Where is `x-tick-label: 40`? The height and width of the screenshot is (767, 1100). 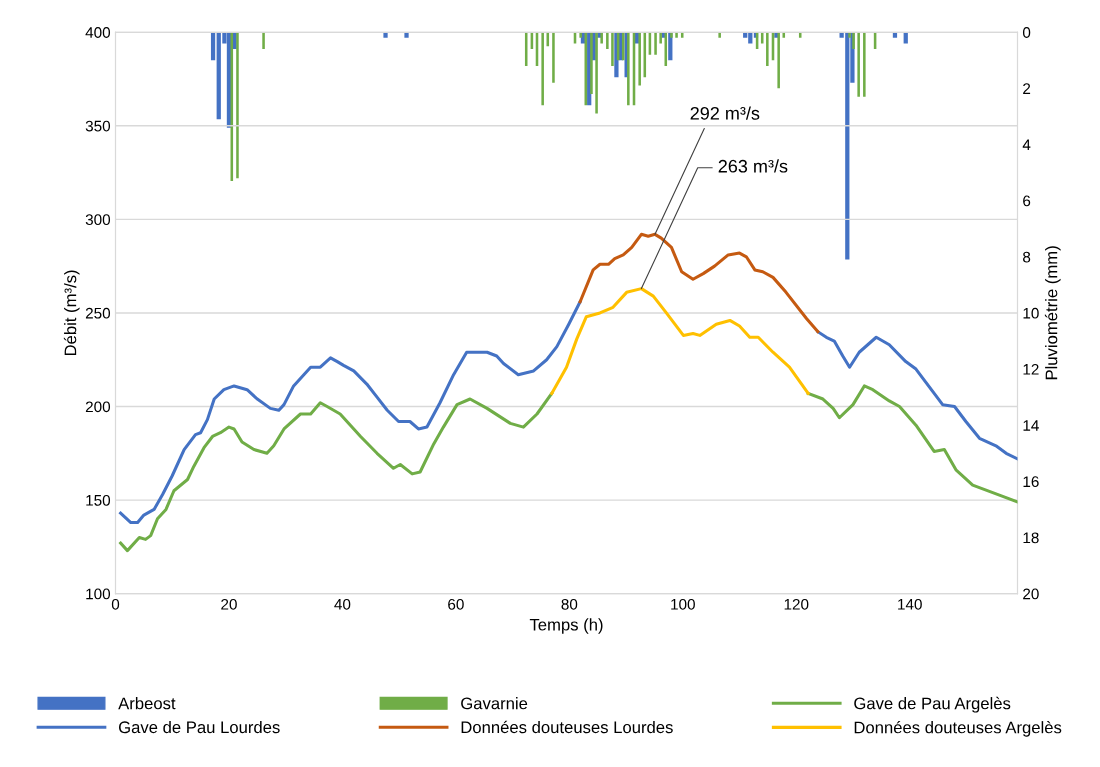 x-tick-label: 40 is located at coordinates (342, 604).